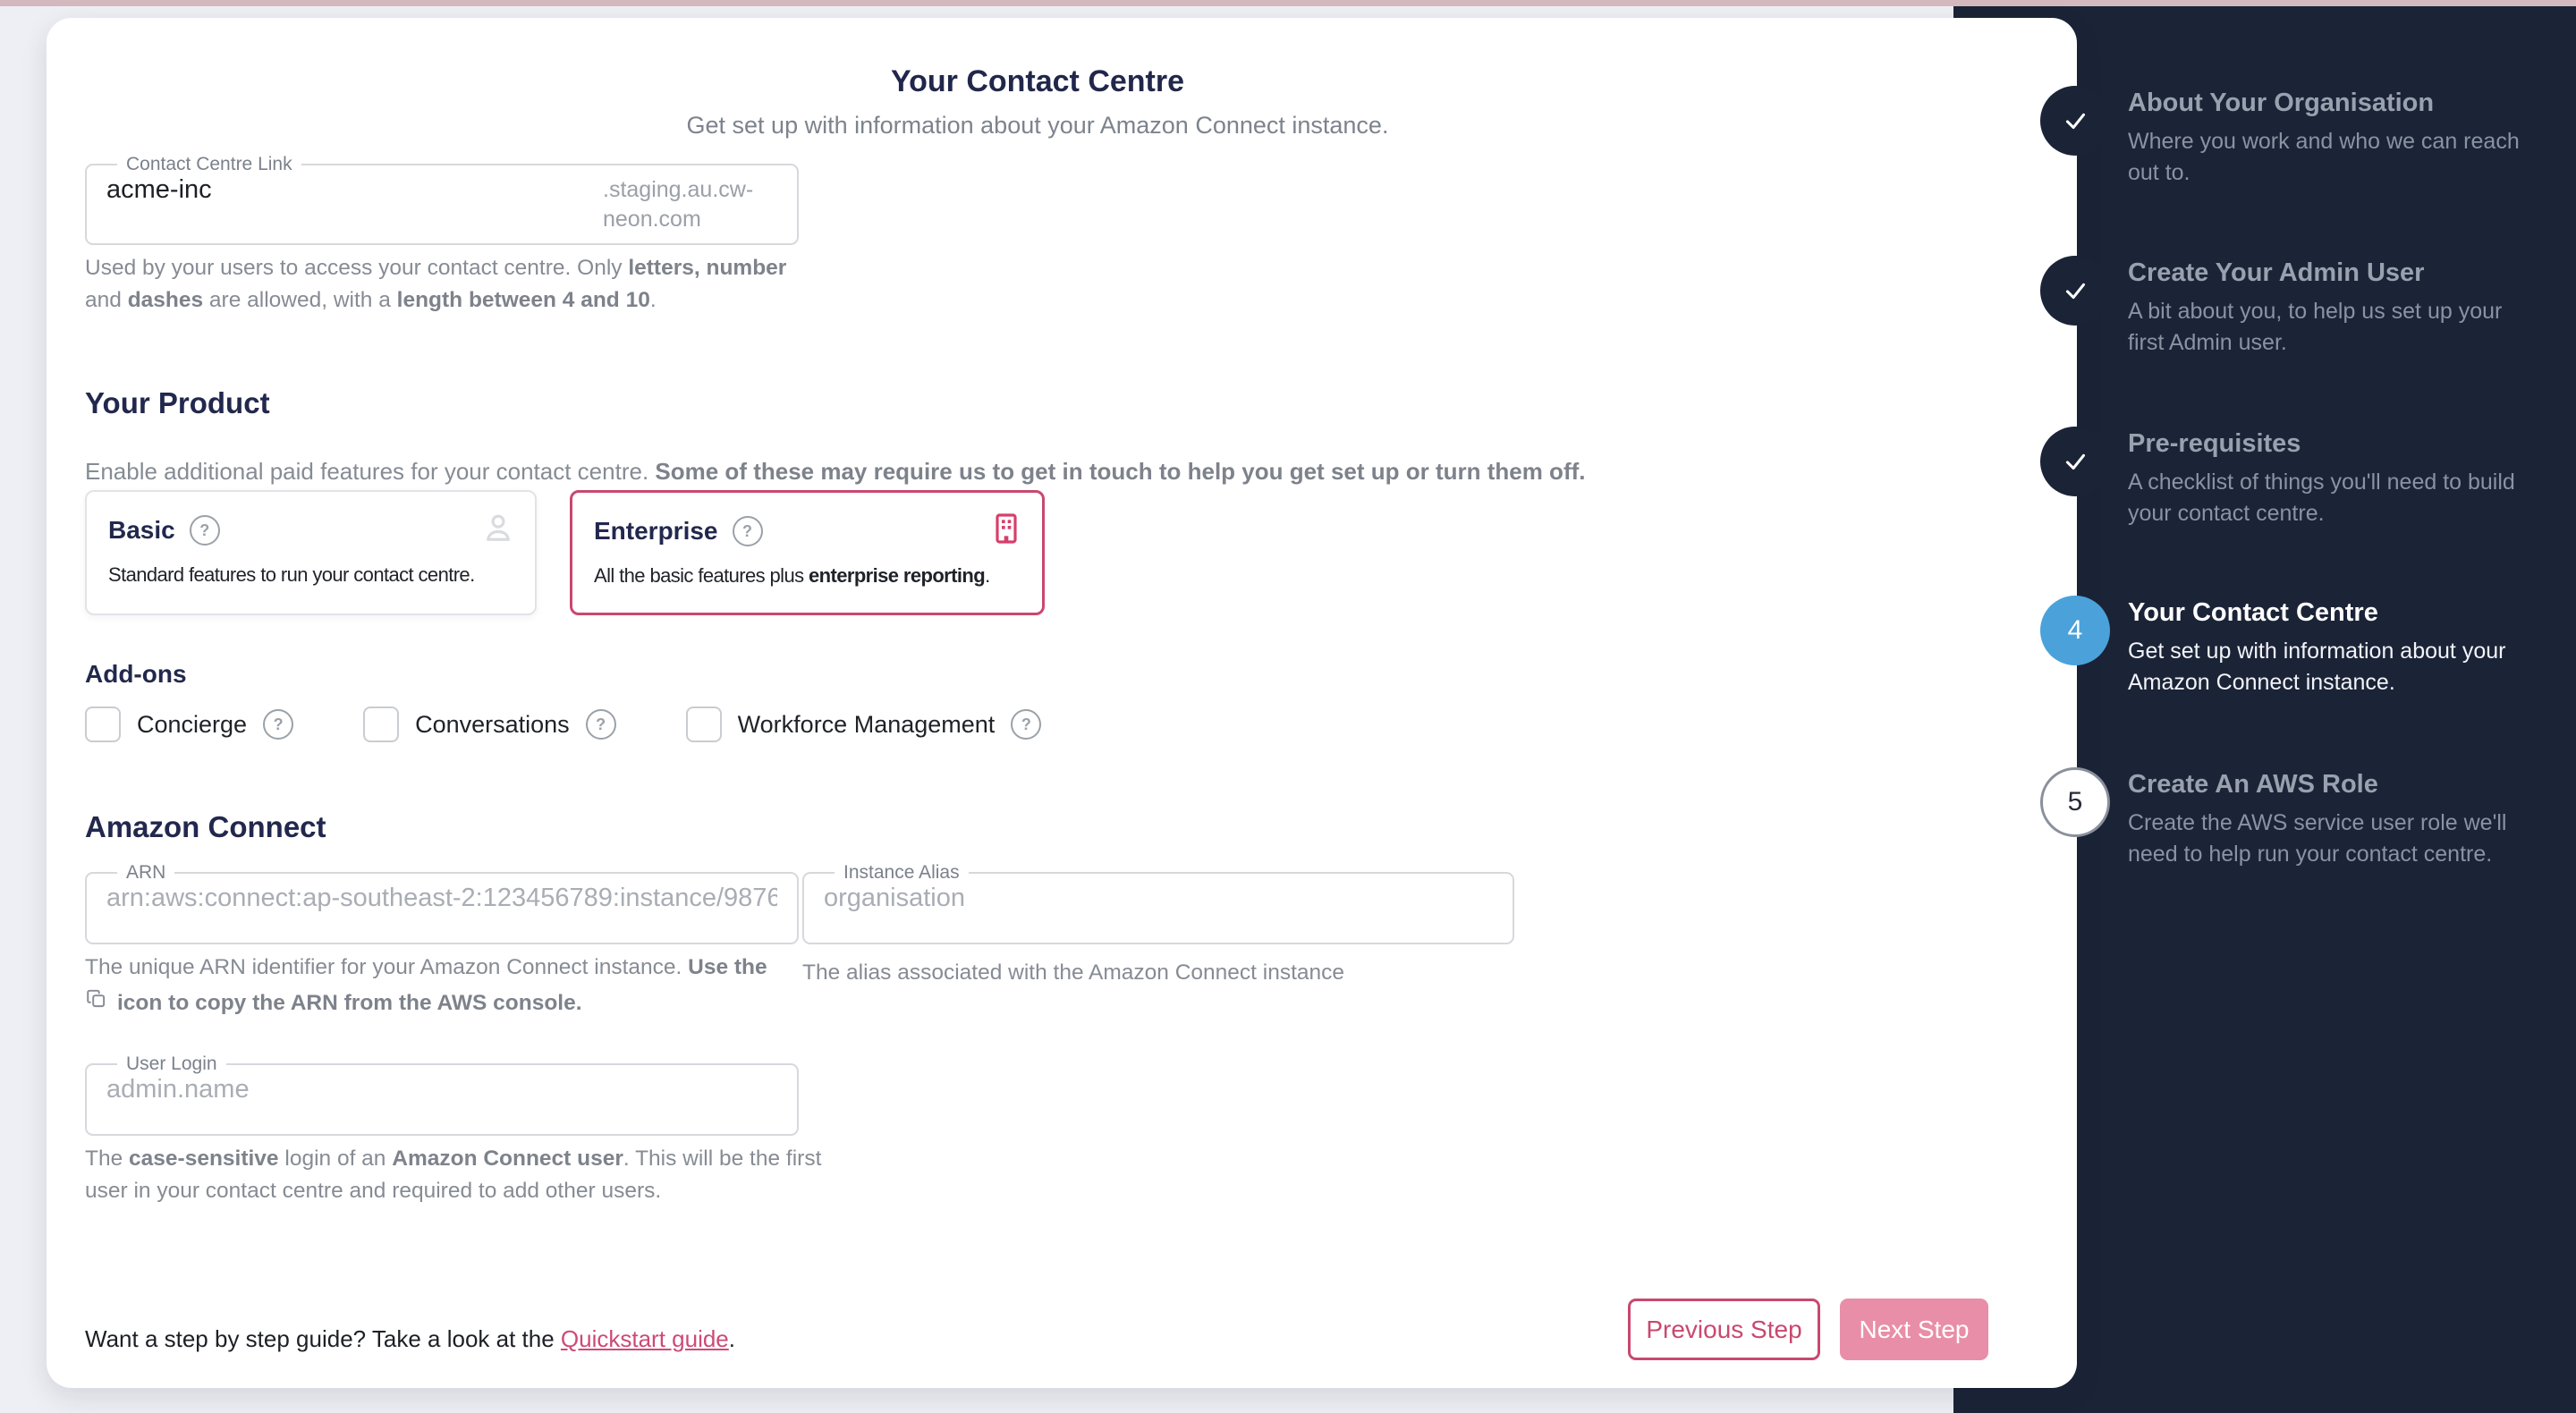  I want to click on guide-end: ., so click(732, 1338).